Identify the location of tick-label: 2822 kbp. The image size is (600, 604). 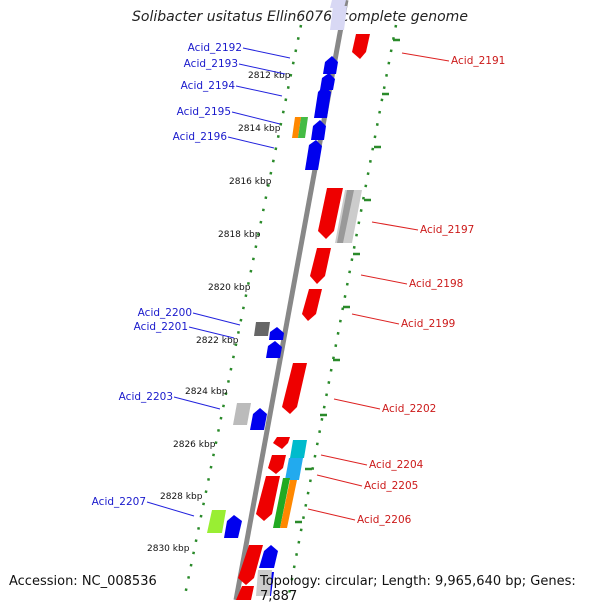
(217, 341).